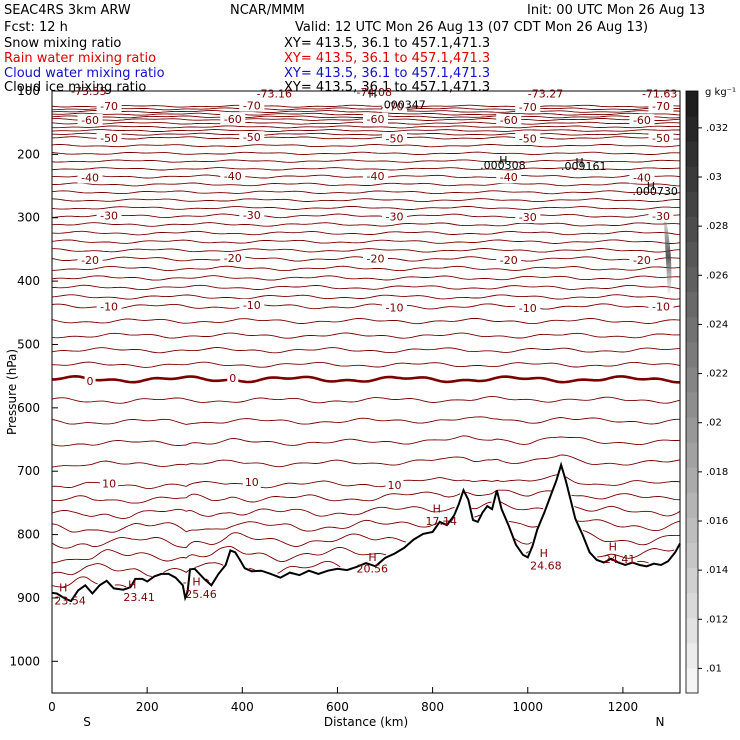 The image size is (740, 740). I want to click on extremum-value-label: -74.08, so click(373, 92).